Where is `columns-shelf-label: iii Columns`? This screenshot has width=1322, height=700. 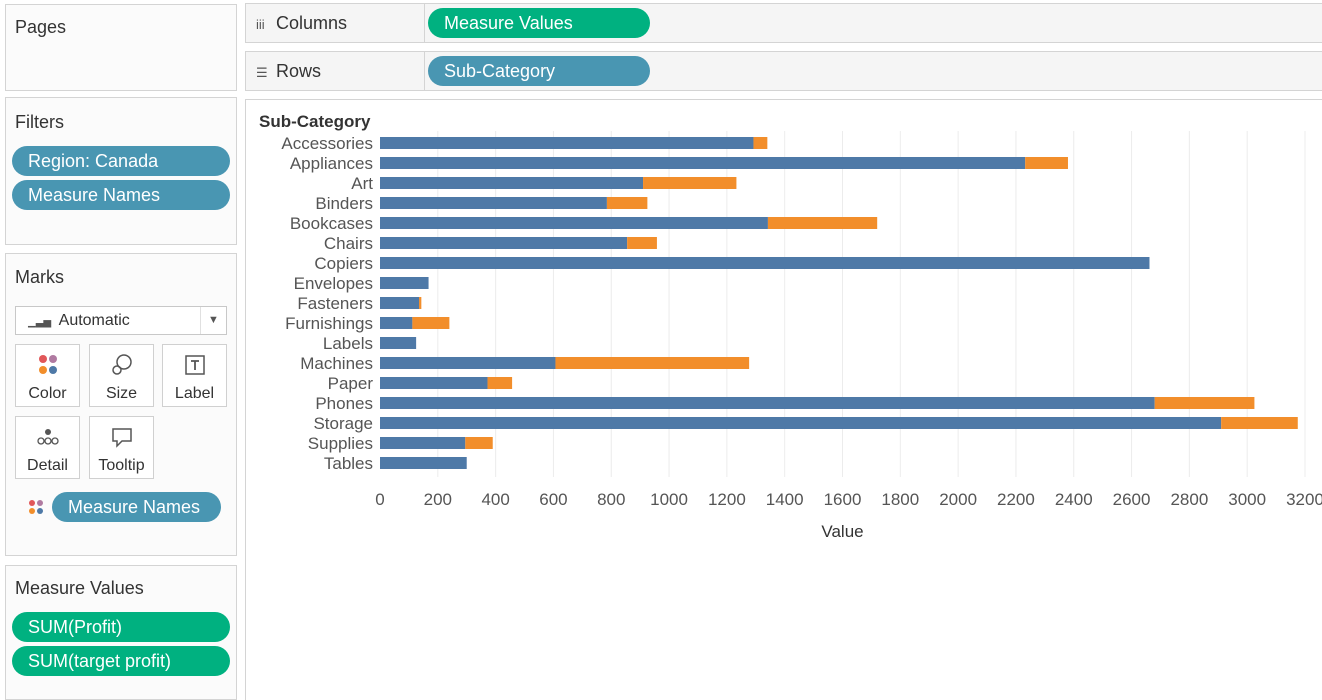 columns-shelf-label: iii Columns is located at coordinates (335, 23).